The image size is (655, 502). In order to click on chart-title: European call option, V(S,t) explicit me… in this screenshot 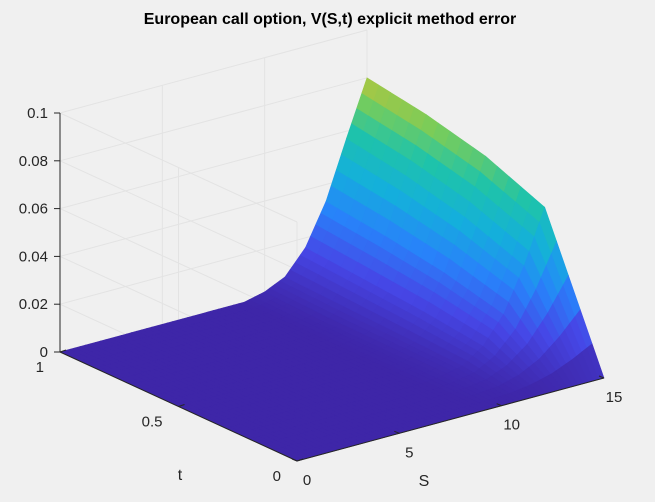, I will do `click(330, 19)`.